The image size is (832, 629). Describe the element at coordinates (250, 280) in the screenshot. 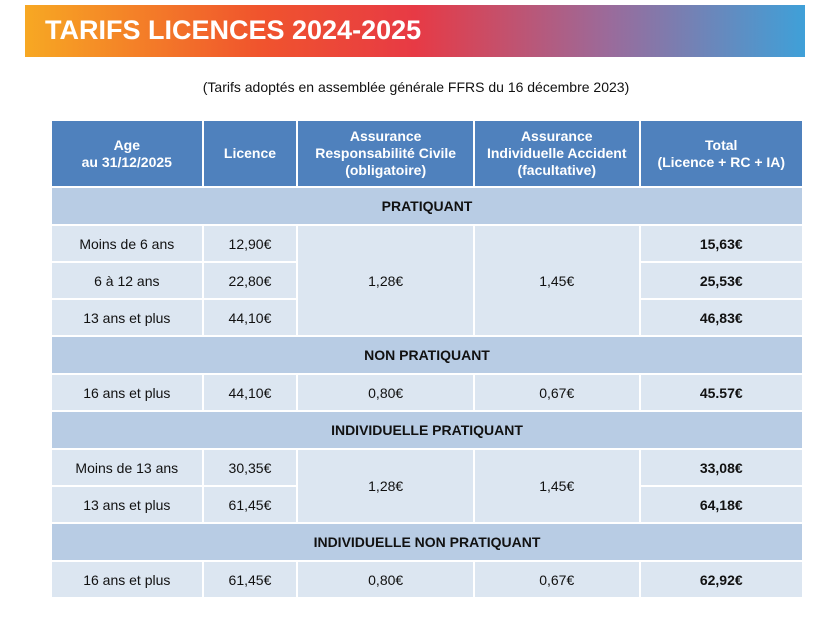

I see `licence-cell: 22,80€` at that location.